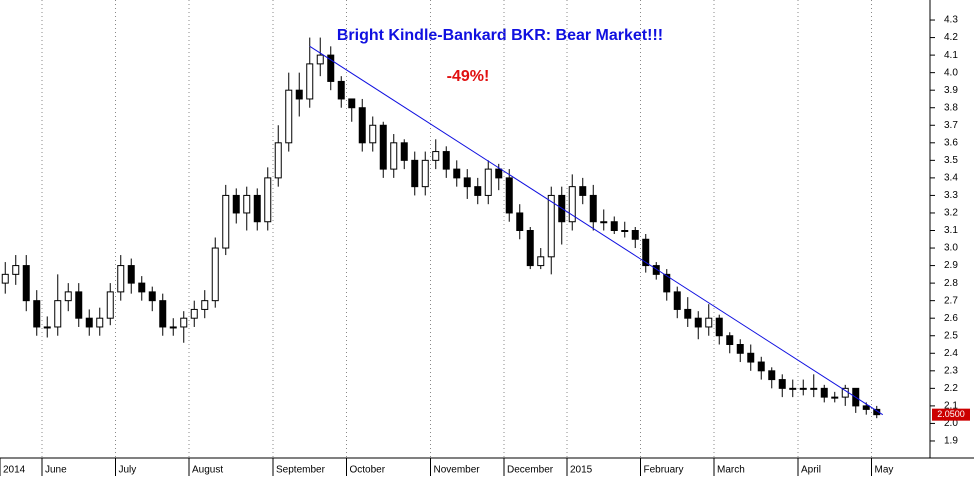 Image resolution: width=974 pixels, height=480 pixels. I want to click on y-tick-label: 4.1, so click(951, 55).